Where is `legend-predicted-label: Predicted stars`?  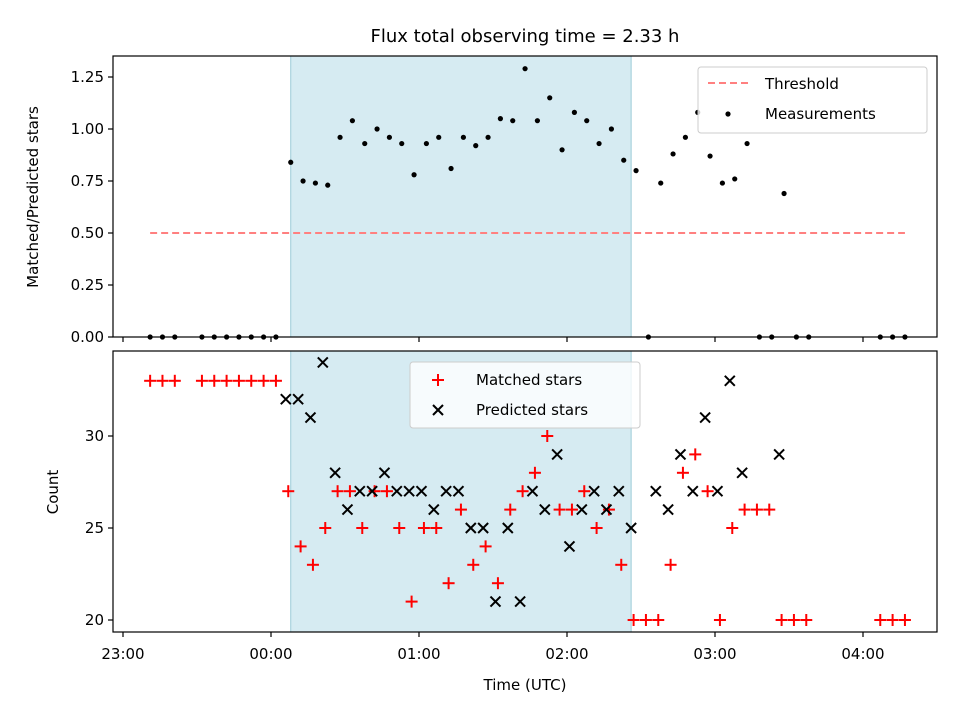 legend-predicted-label: Predicted stars is located at coordinates (532, 410).